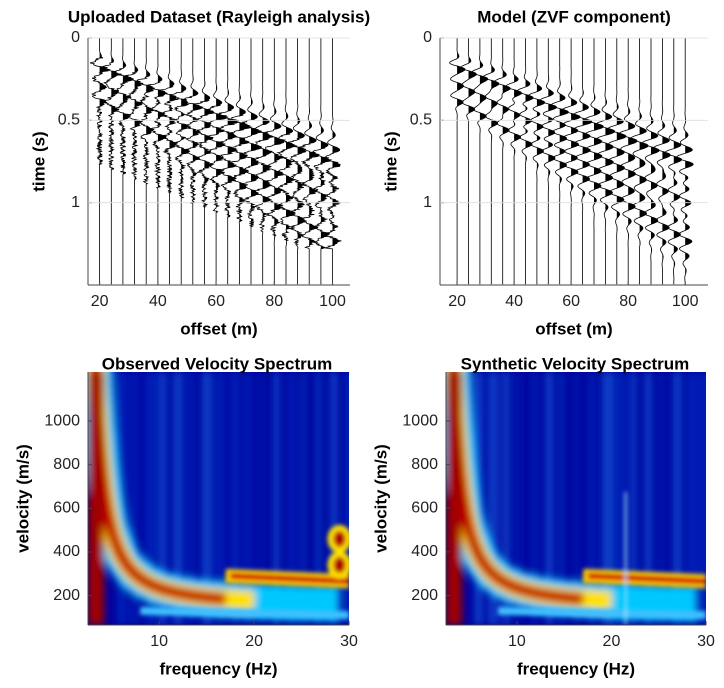  I want to click on y-tick-label: 0.5, so click(69, 120).